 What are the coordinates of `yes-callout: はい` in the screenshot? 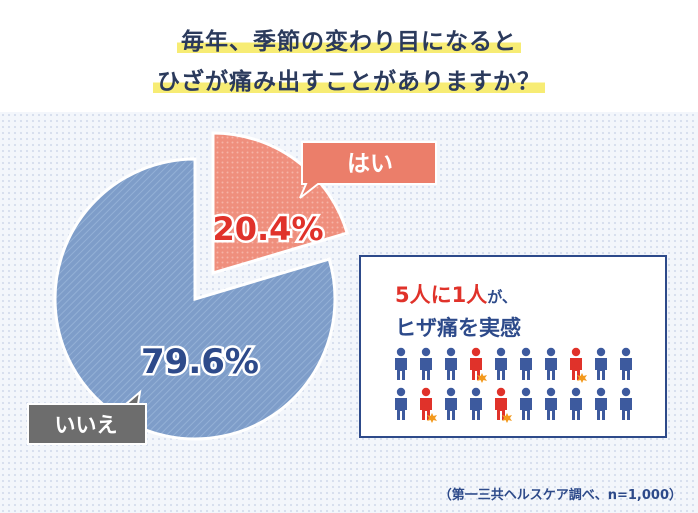 It's located at (368, 170).